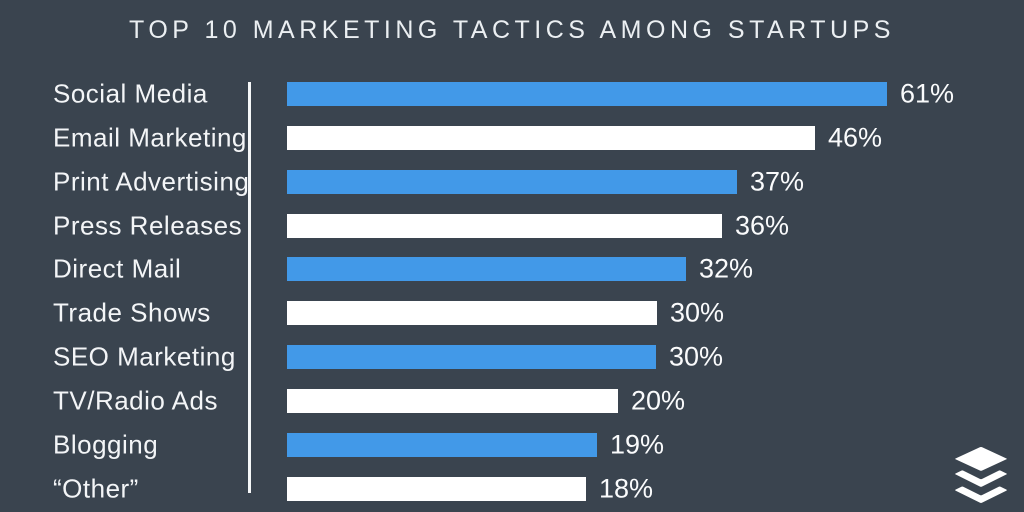 This screenshot has width=1024, height=512. Describe the element at coordinates (150, 137) in the screenshot. I see `category-label: Email Marketing` at that location.